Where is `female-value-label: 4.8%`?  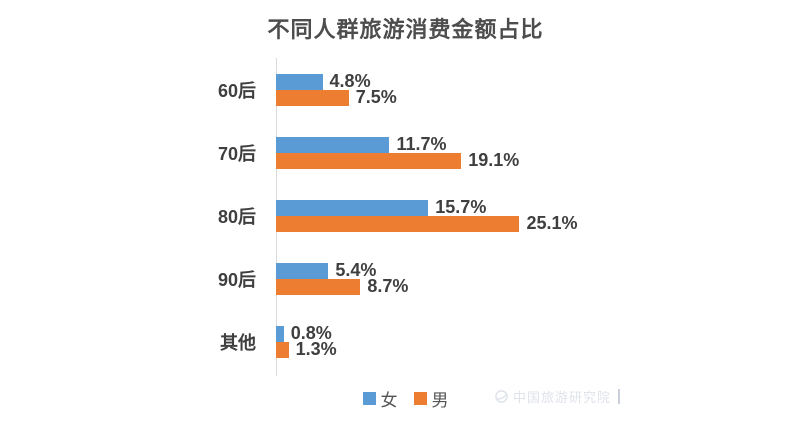 female-value-label: 4.8% is located at coordinates (350, 81).